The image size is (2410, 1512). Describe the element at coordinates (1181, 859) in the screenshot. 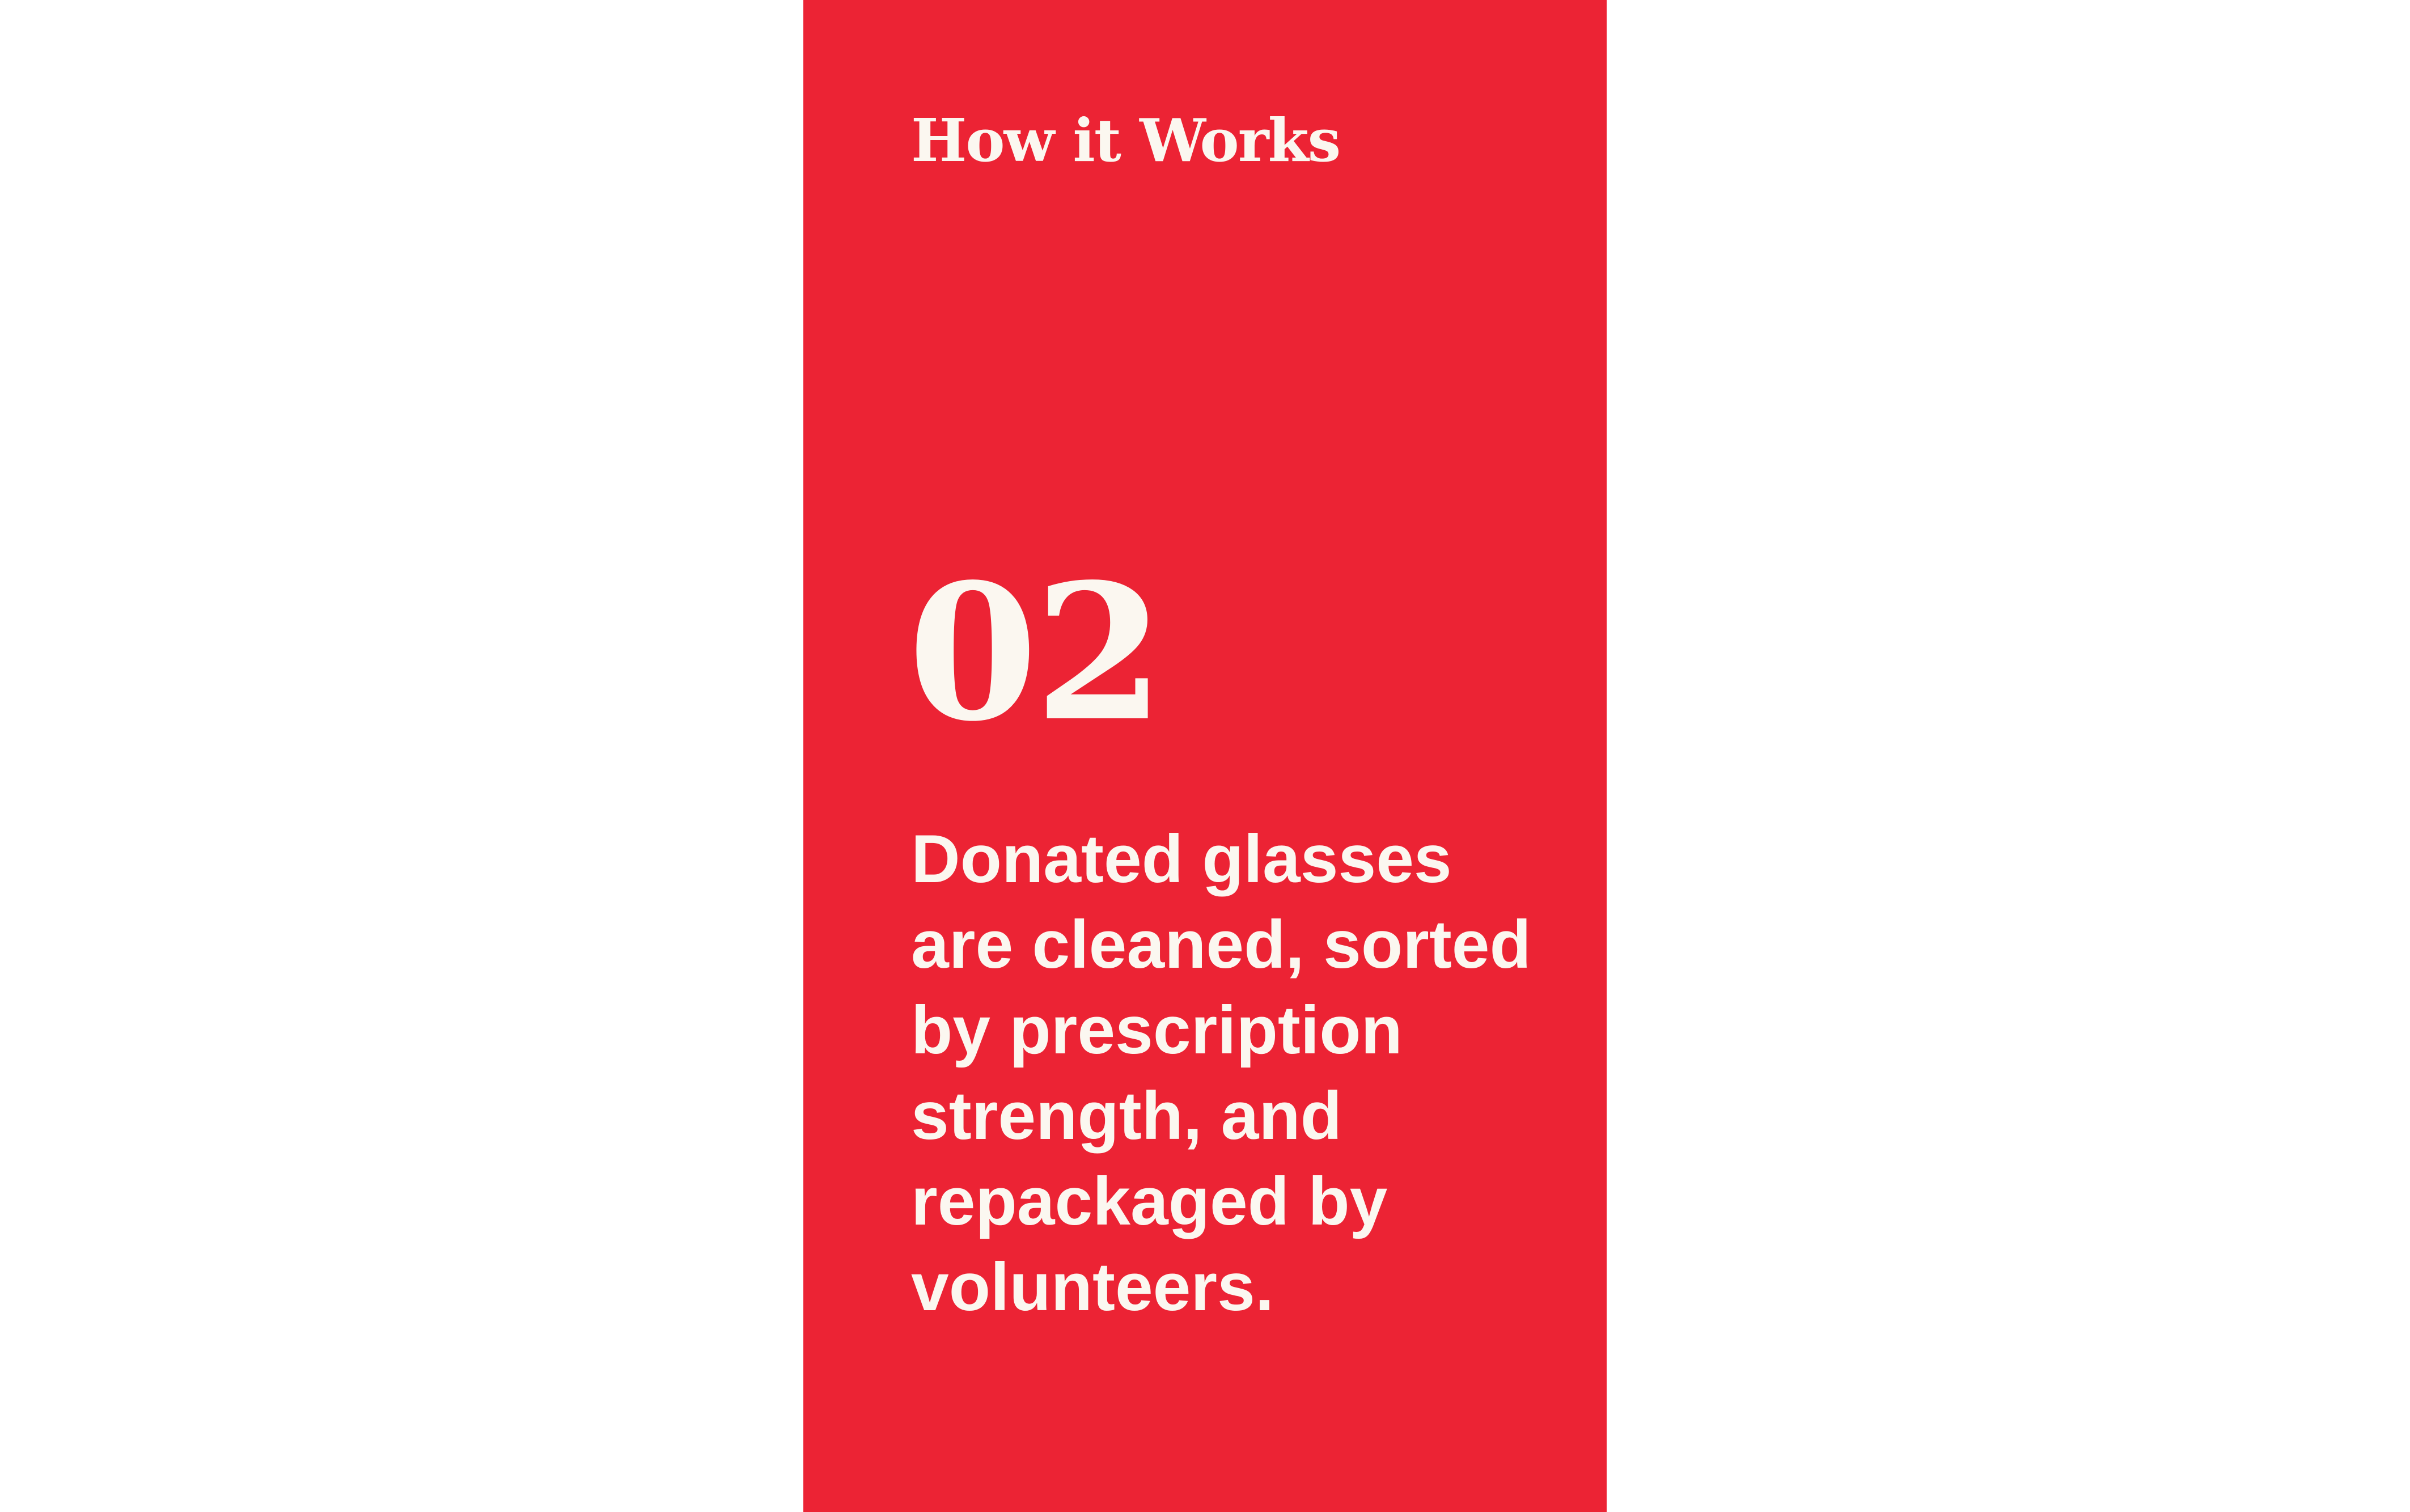

I see `description-line: Donated glasses` at that location.